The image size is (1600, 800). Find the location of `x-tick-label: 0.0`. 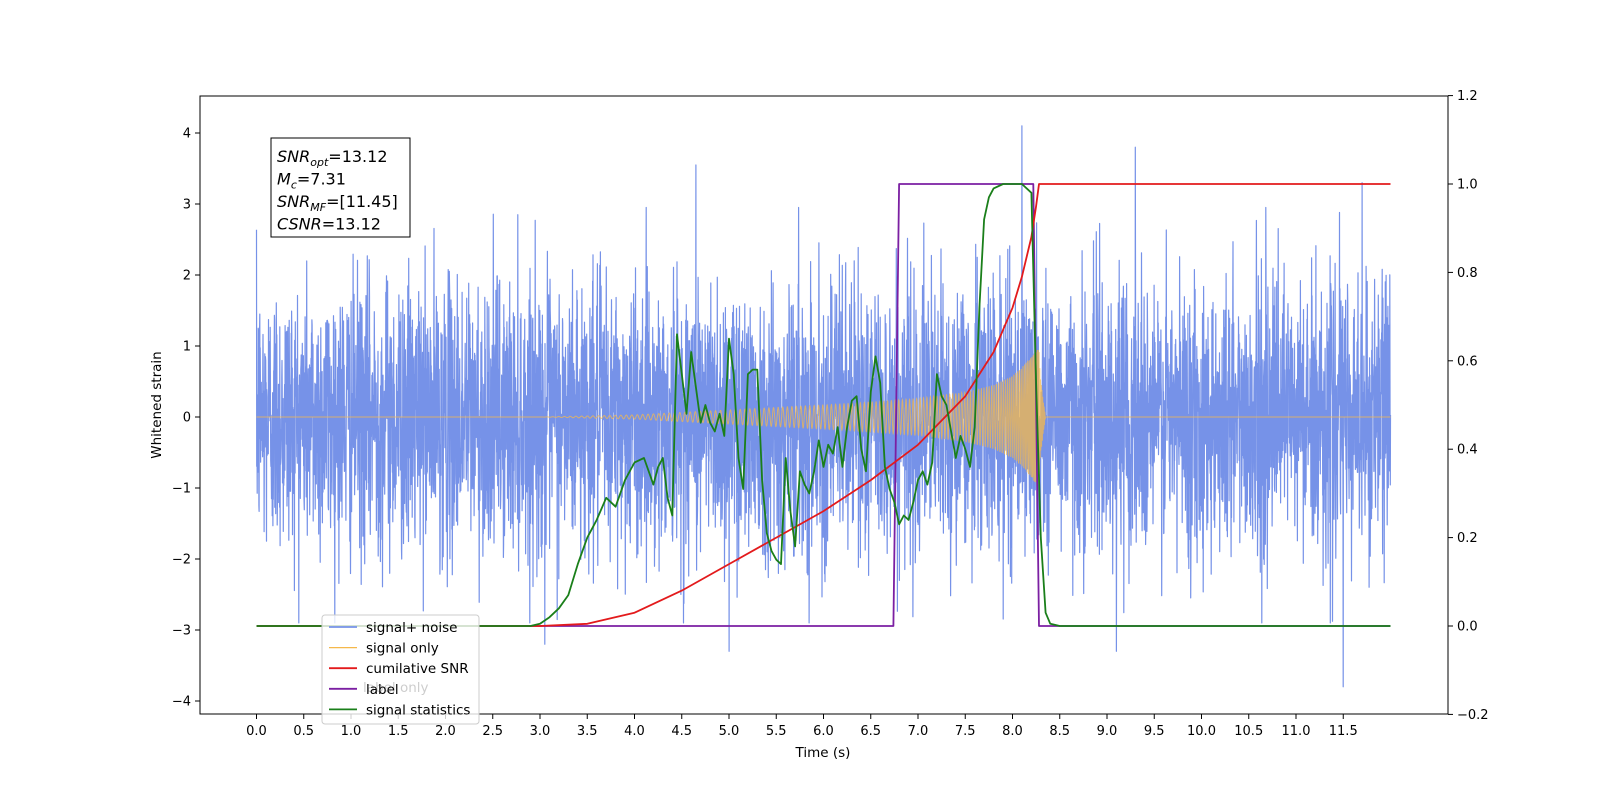

x-tick-label: 0.0 is located at coordinates (256, 731).